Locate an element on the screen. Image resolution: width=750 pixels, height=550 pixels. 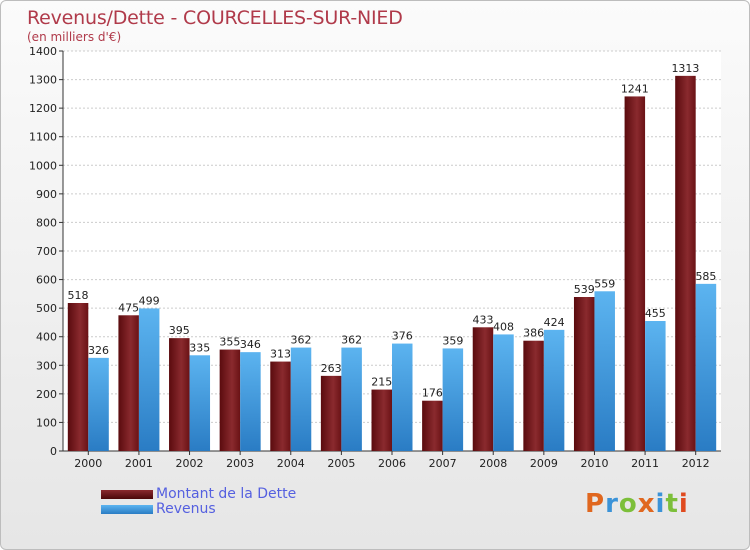
bar-dette-2003 is located at coordinates (230, 400).